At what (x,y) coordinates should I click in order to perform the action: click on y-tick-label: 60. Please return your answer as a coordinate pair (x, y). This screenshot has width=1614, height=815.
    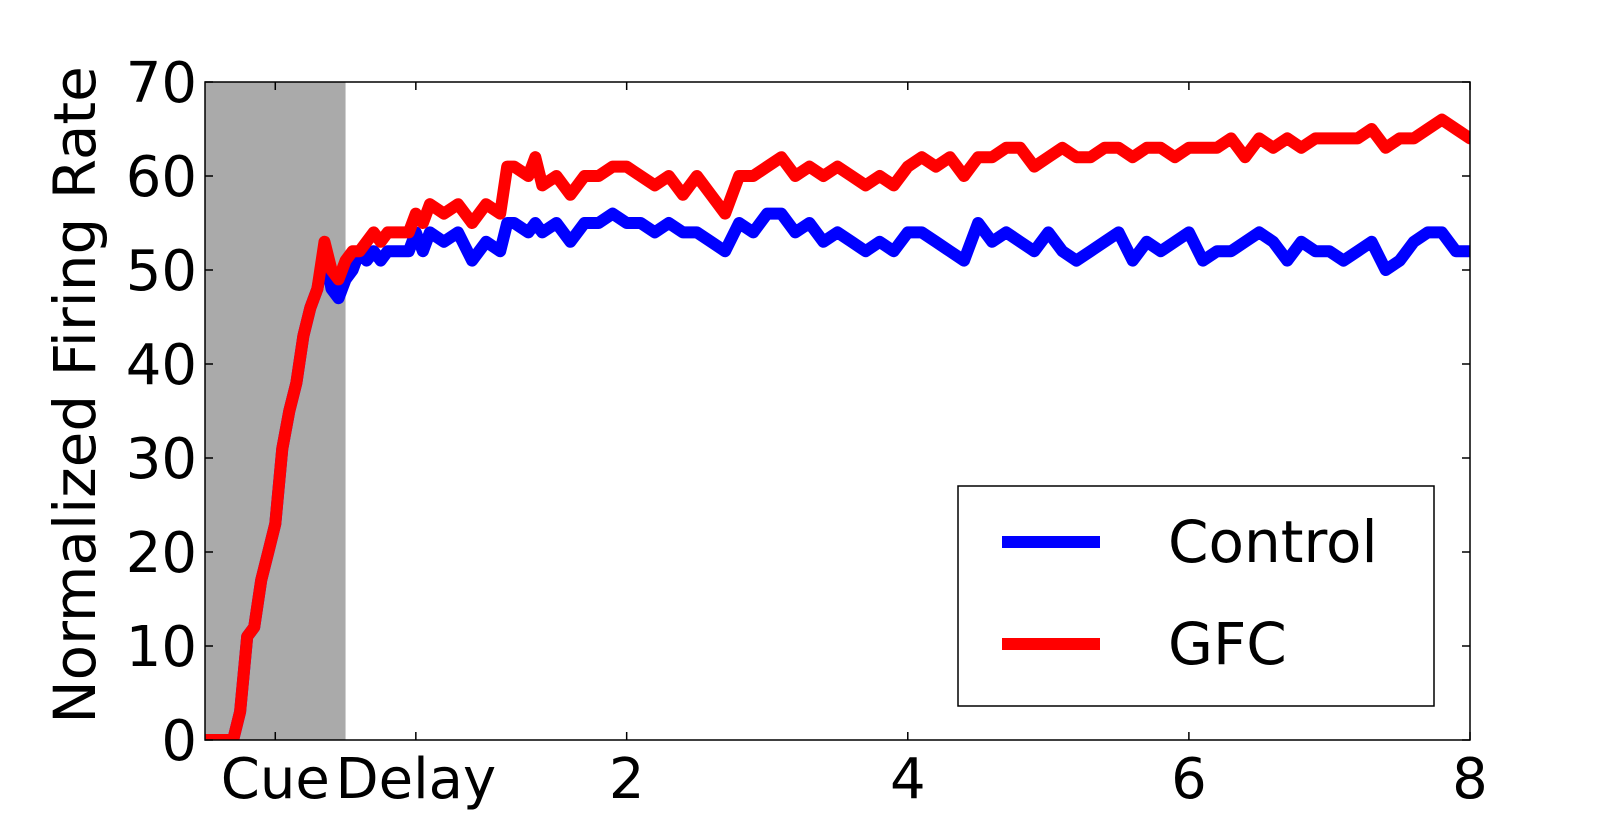
    Looking at the image, I should click on (161, 177).